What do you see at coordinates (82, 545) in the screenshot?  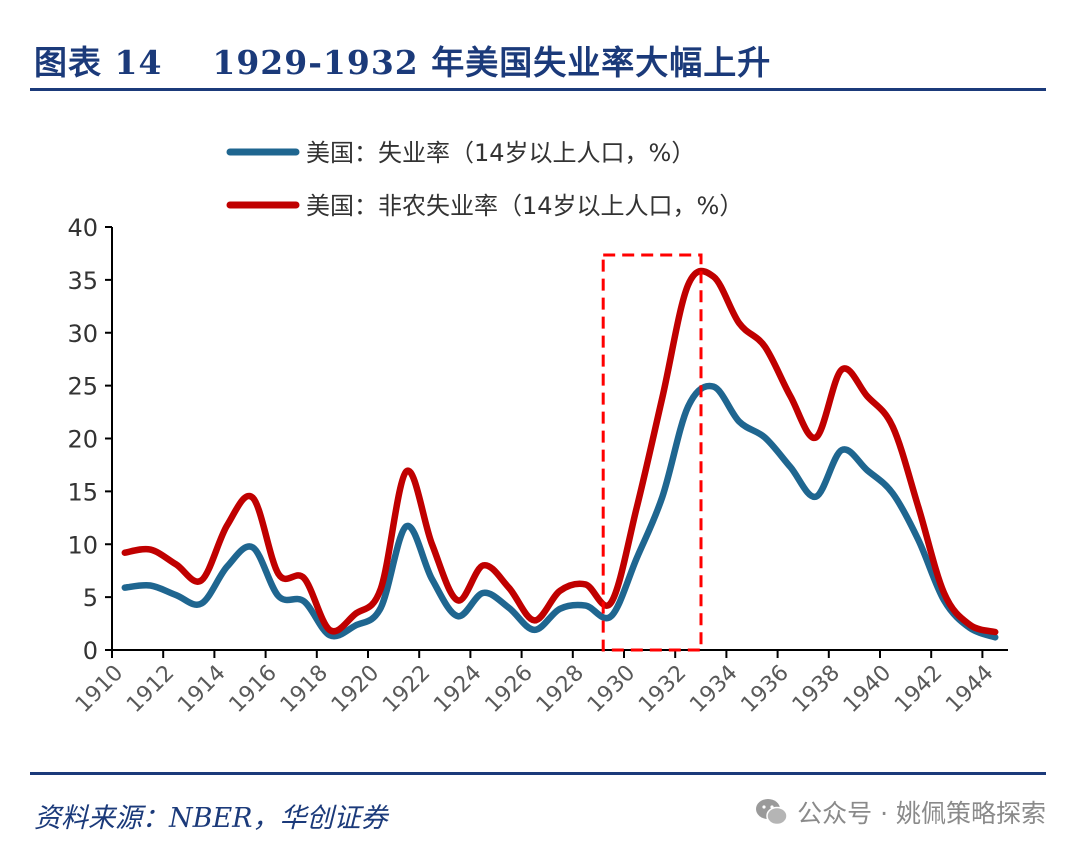 I see `y-tick-label: 10` at bounding box center [82, 545].